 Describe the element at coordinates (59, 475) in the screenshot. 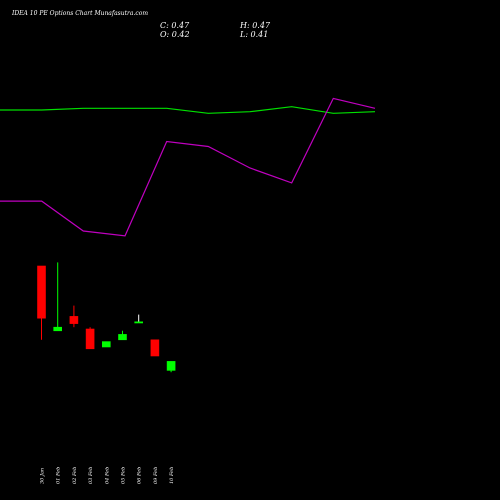

I see `x-tick-label: 01 Feb` at that location.